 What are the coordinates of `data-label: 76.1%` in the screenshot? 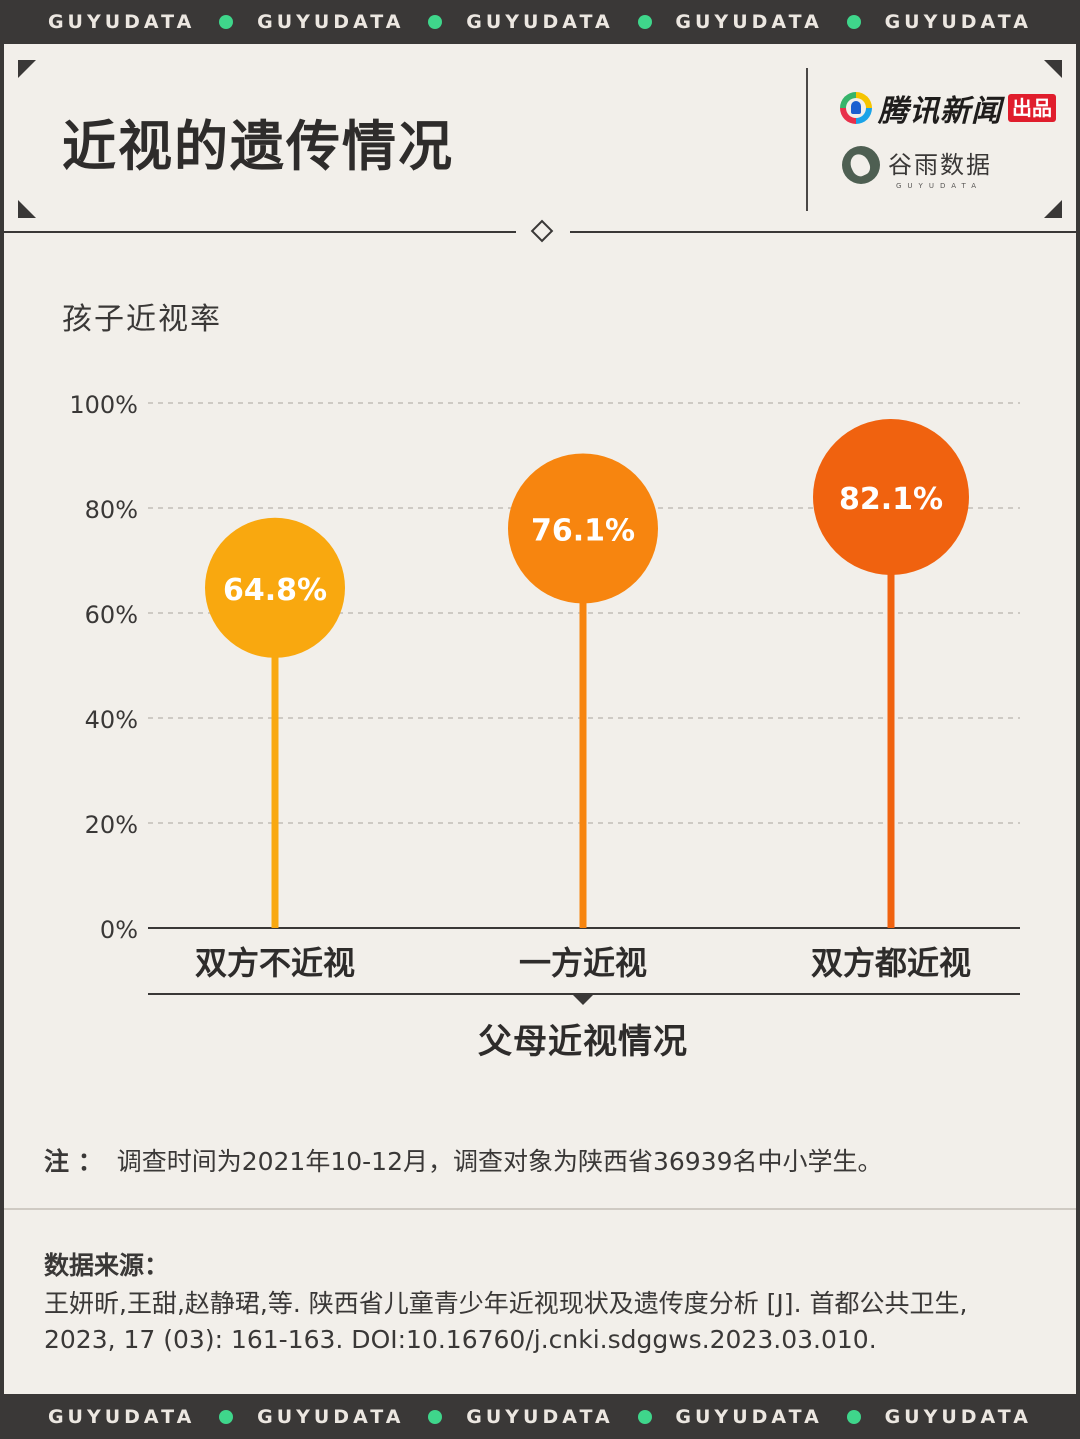 It's located at (583, 530).